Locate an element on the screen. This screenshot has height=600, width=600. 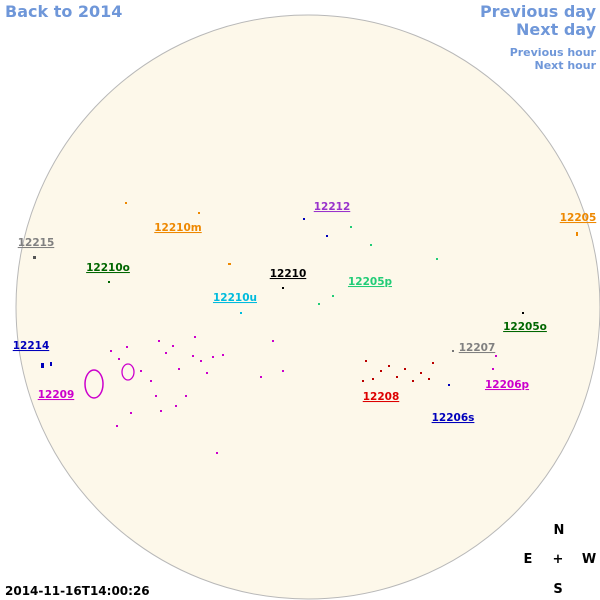
region-label: 12205o is located at coordinates (525, 327).